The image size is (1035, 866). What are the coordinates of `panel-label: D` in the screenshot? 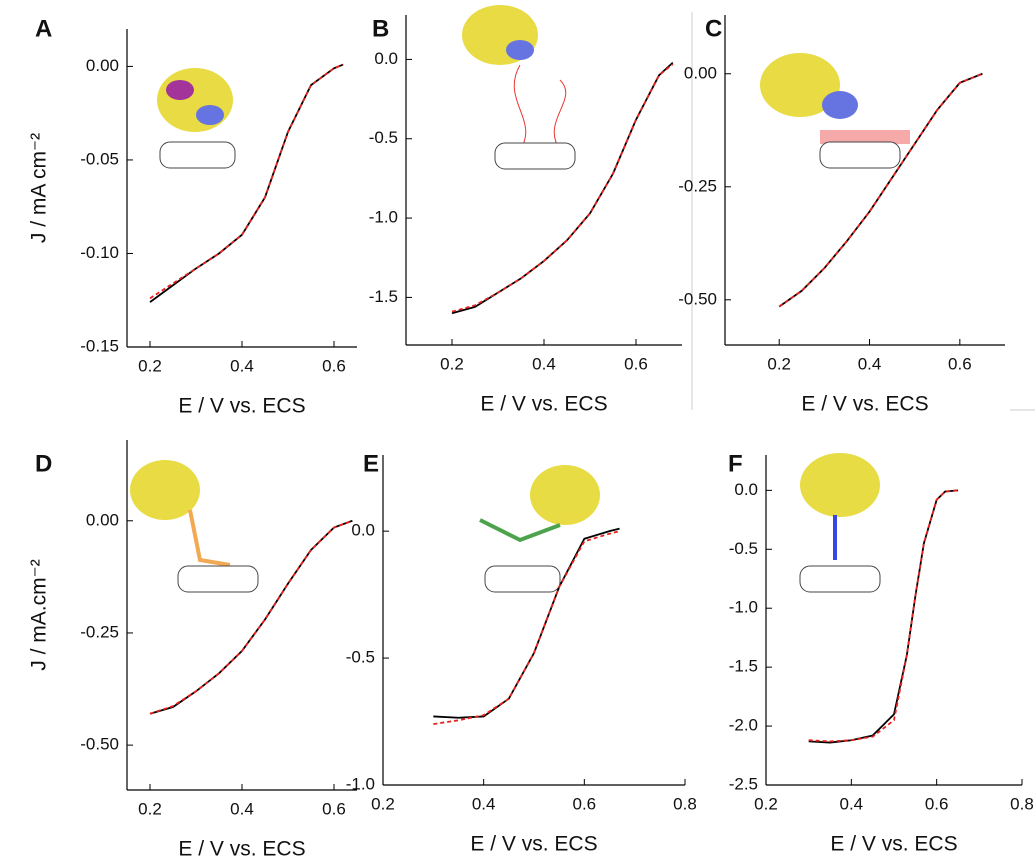 It's located at (43, 463).